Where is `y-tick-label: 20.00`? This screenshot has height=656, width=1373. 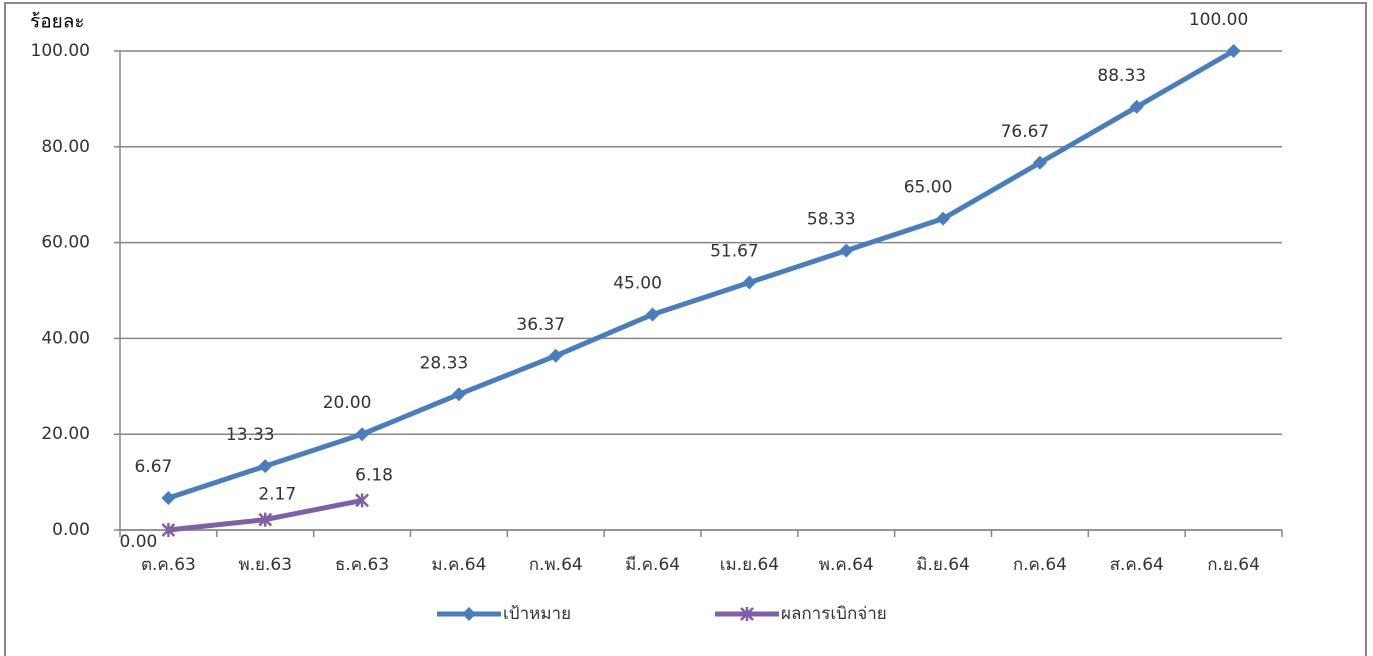
y-tick-label: 20.00 is located at coordinates (65, 434).